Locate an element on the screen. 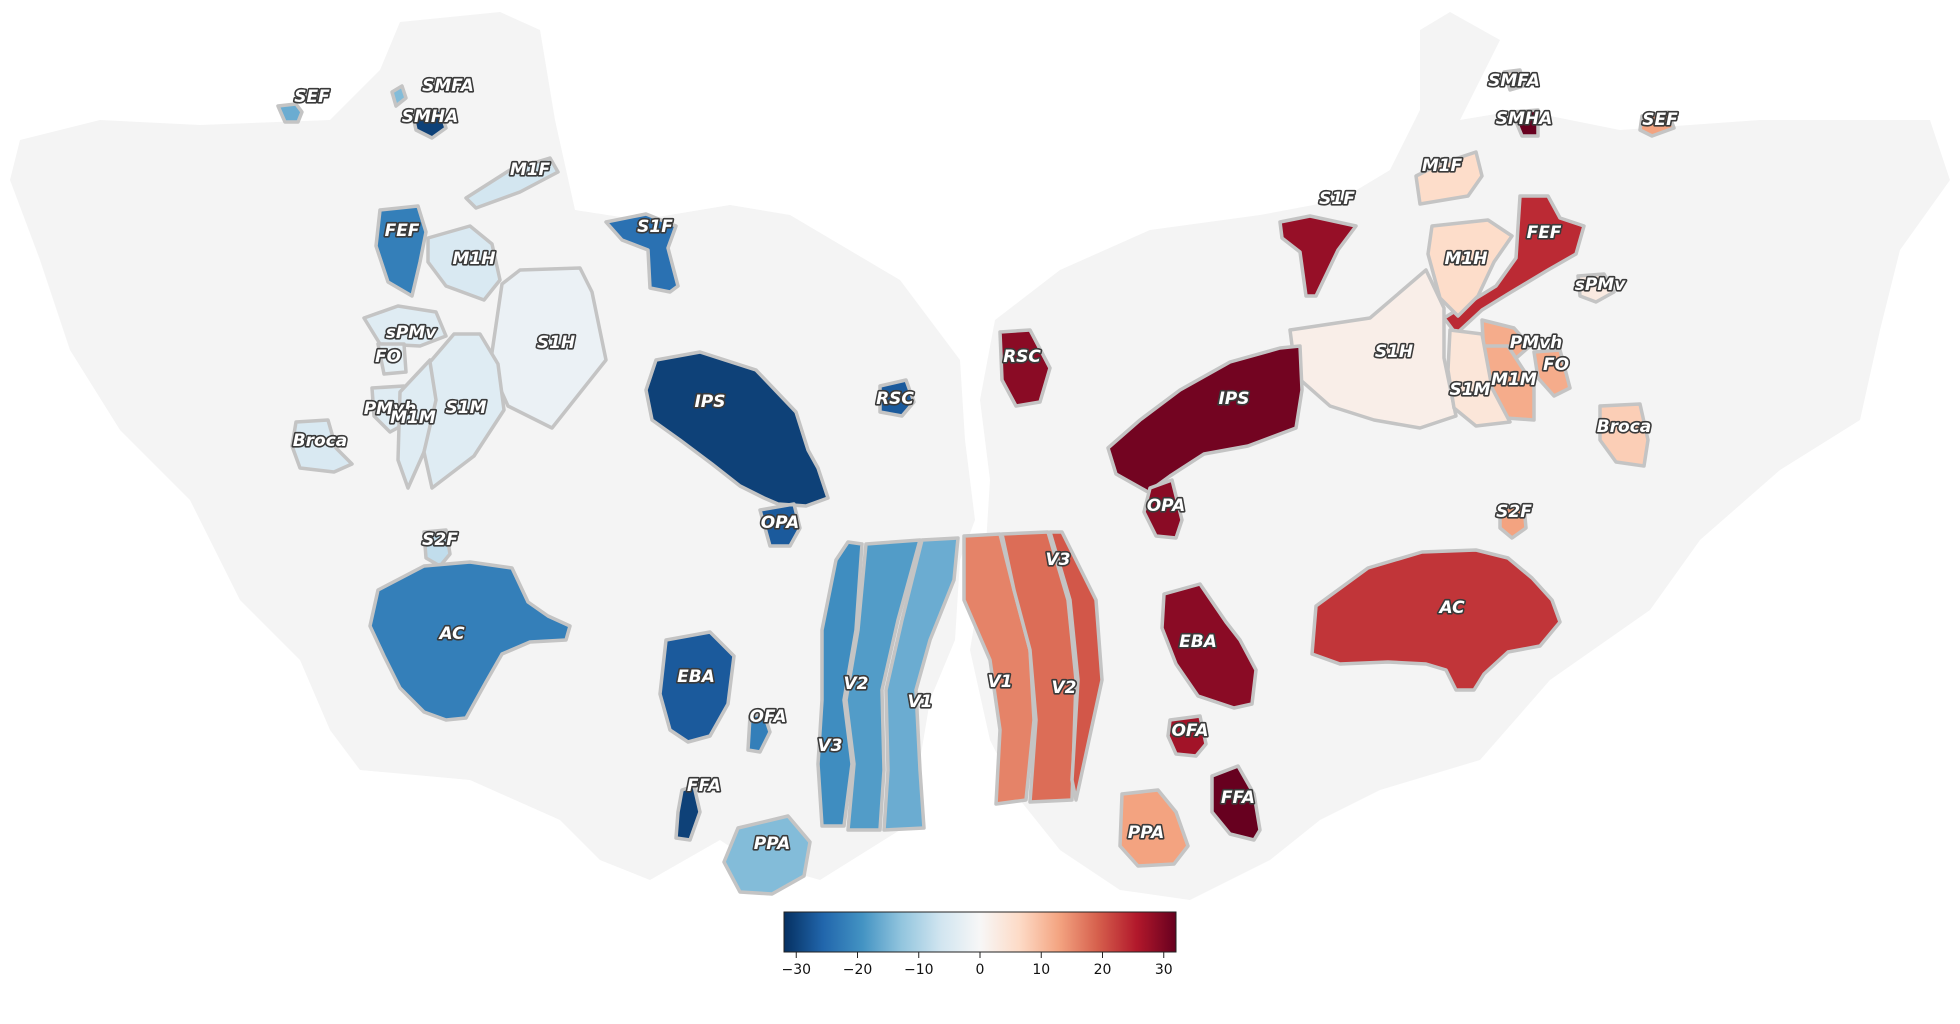 The height and width of the screenshot is (1024, 1960). left-roi-label-m1f: M1F is located at coordinates (530, 170).